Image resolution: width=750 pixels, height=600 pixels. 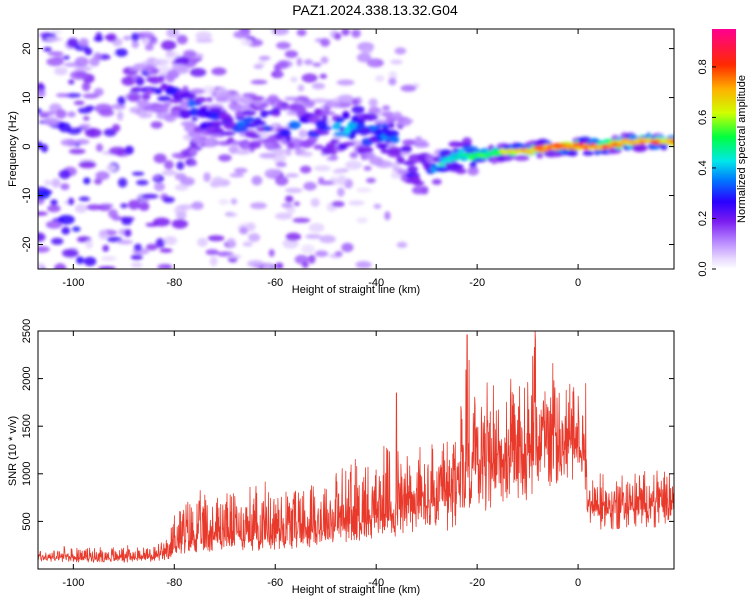 What do you see at coordinates (578, 283) in the screenshot?
I see `x-tick-label: 0` at bounding box center [578, 283].